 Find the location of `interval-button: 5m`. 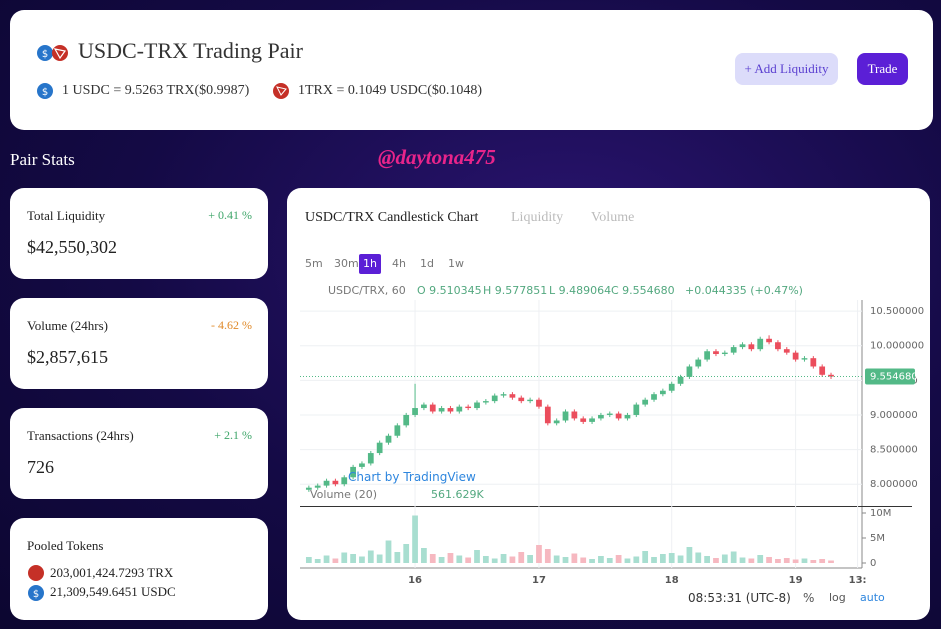

interval-button: 5m is located at coordinates (314, 263).